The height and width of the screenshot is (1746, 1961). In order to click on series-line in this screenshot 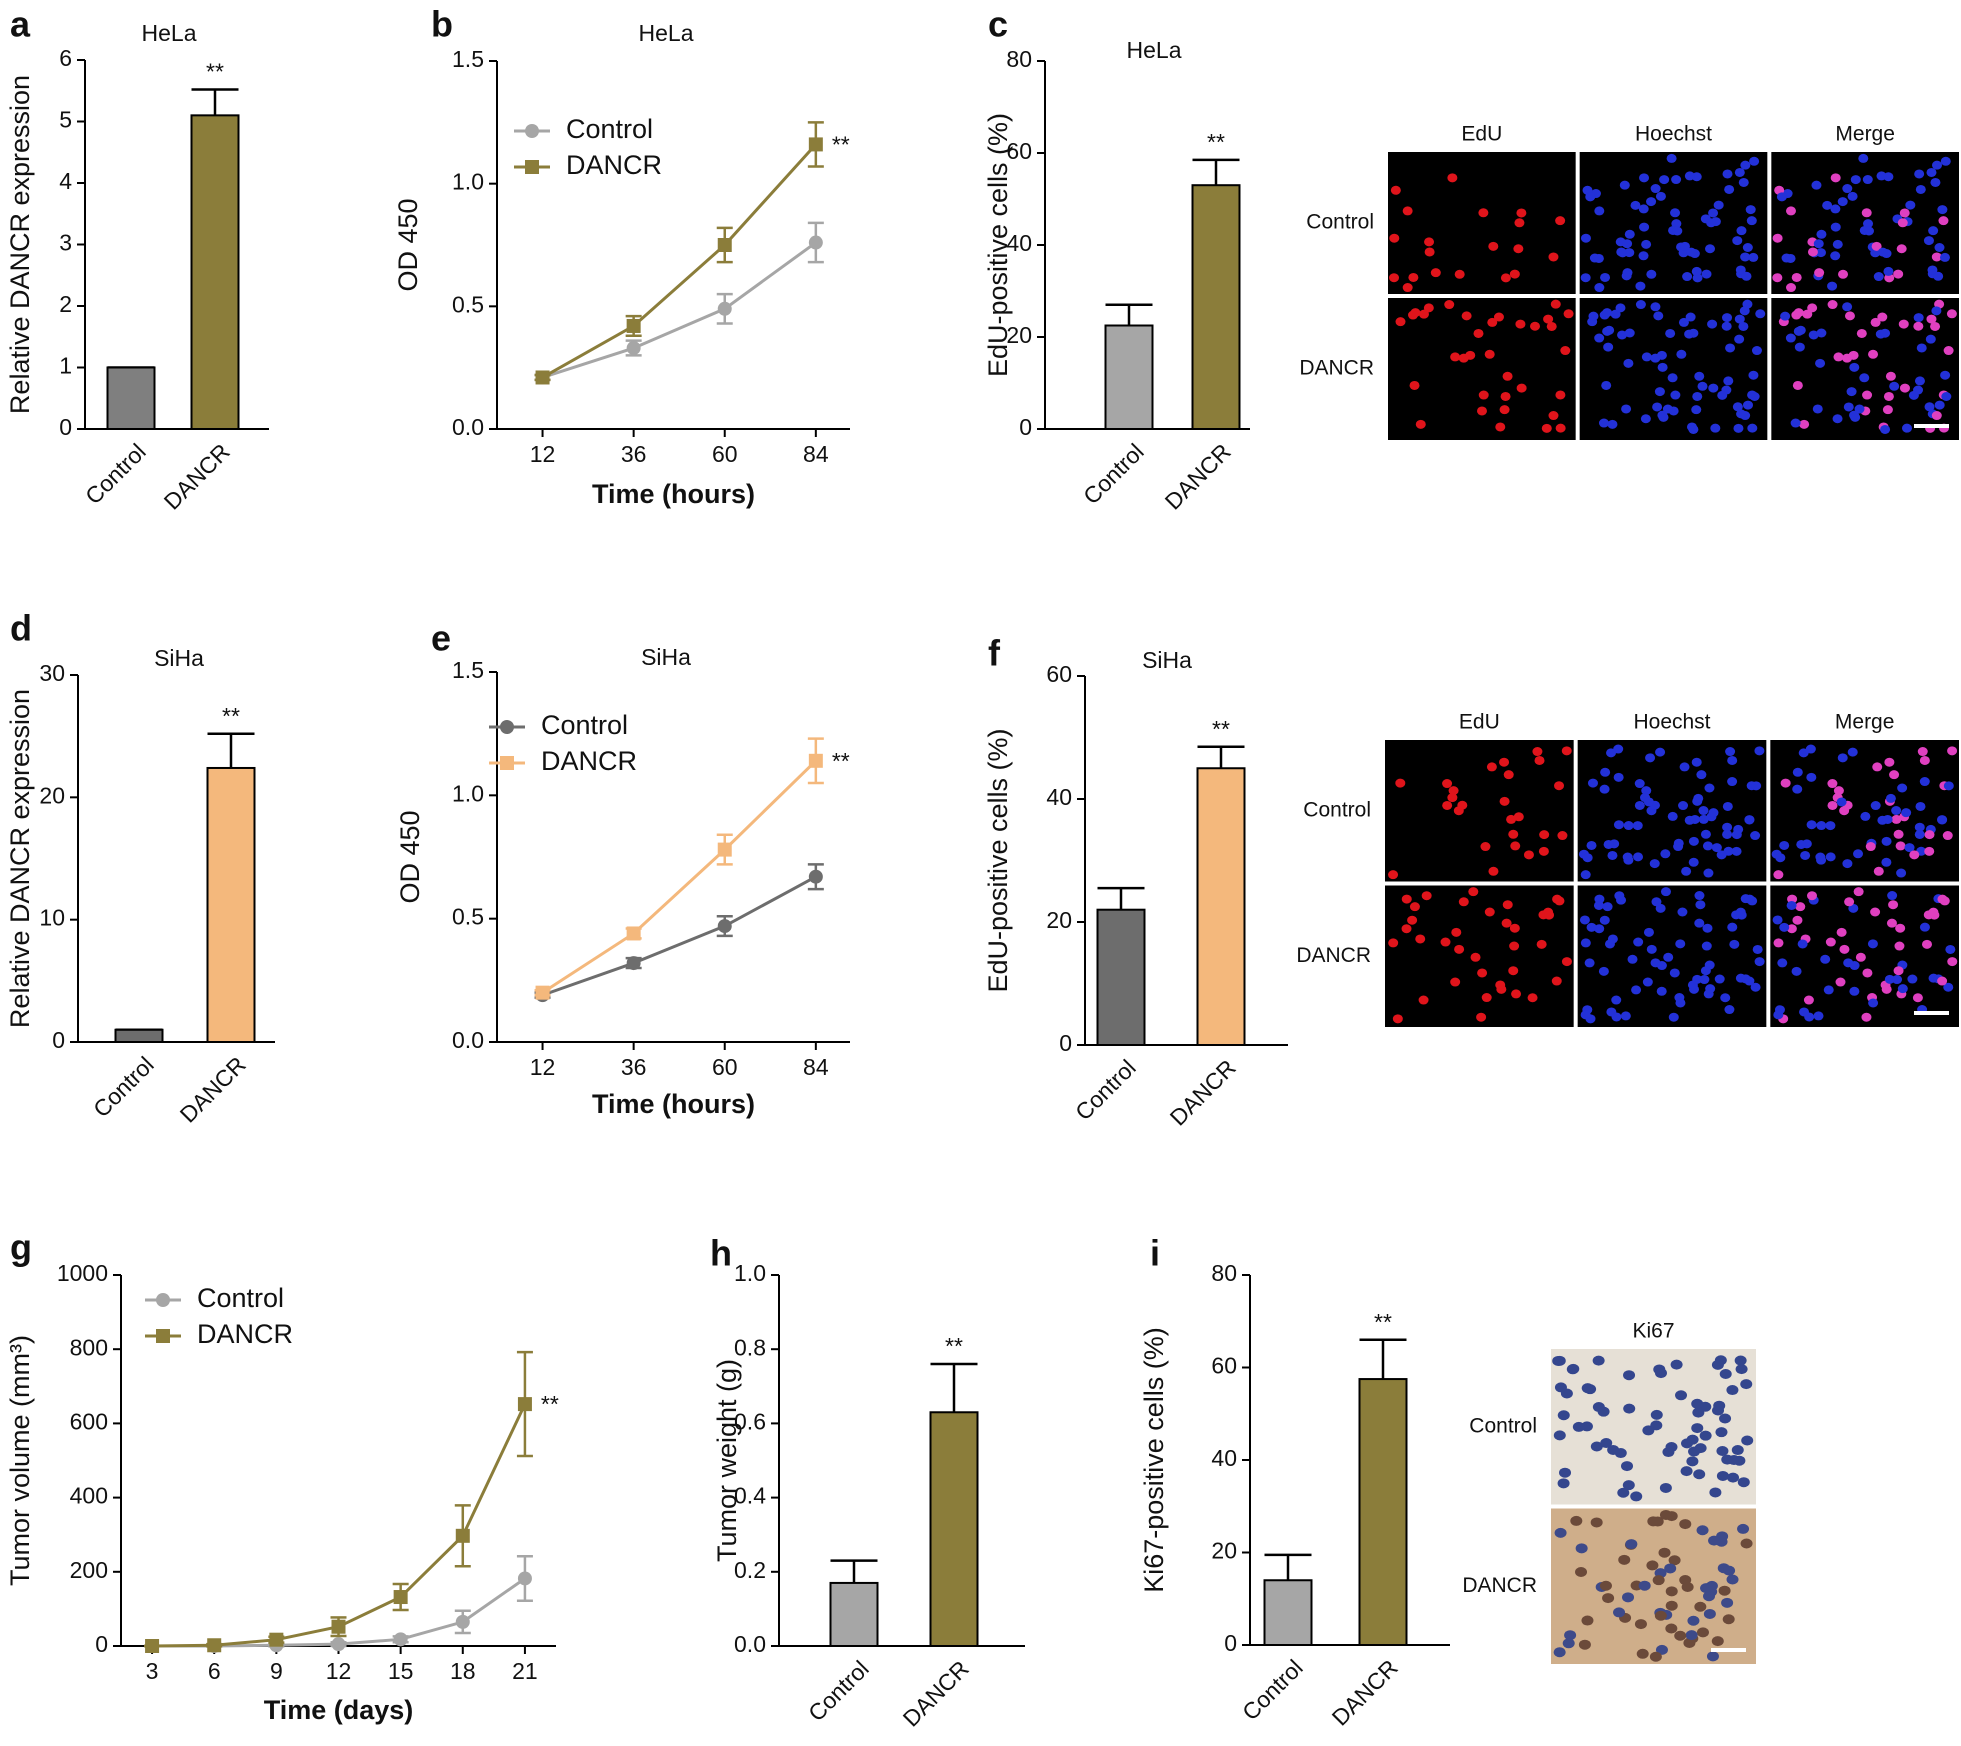, I will do `click(679, 261)`.